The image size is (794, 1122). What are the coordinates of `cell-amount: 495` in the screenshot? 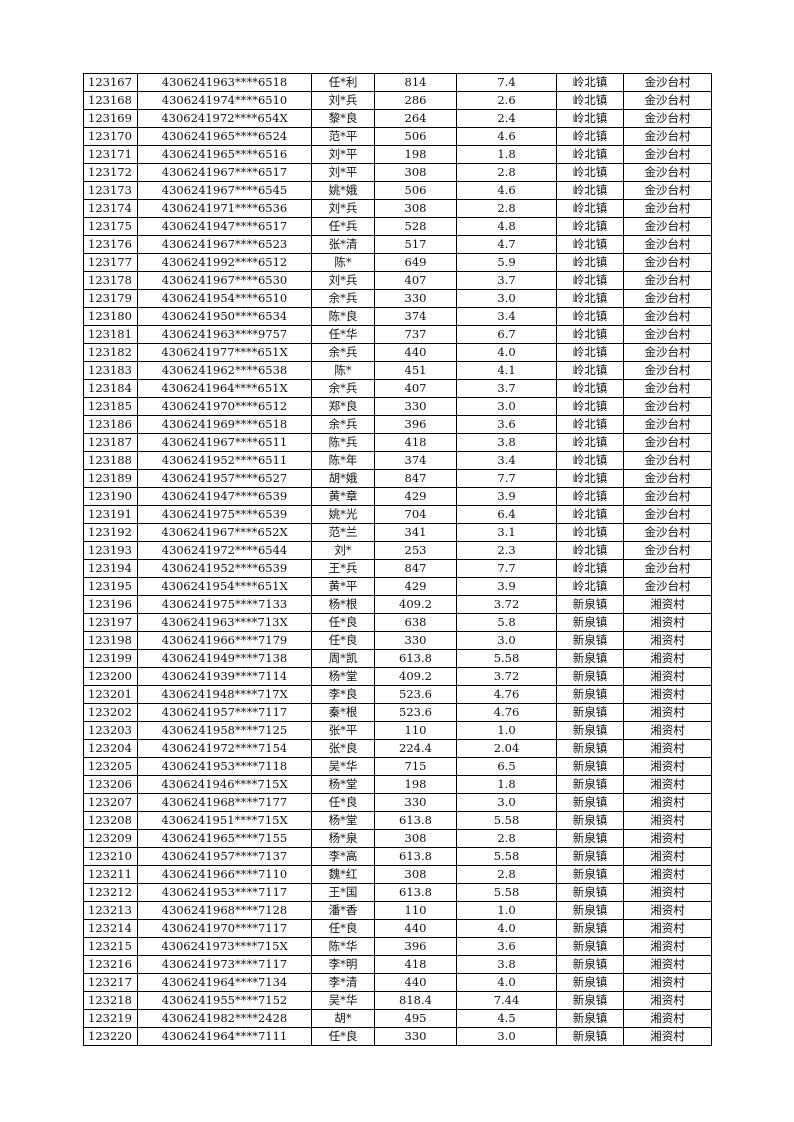 It's located at (415, 1018).